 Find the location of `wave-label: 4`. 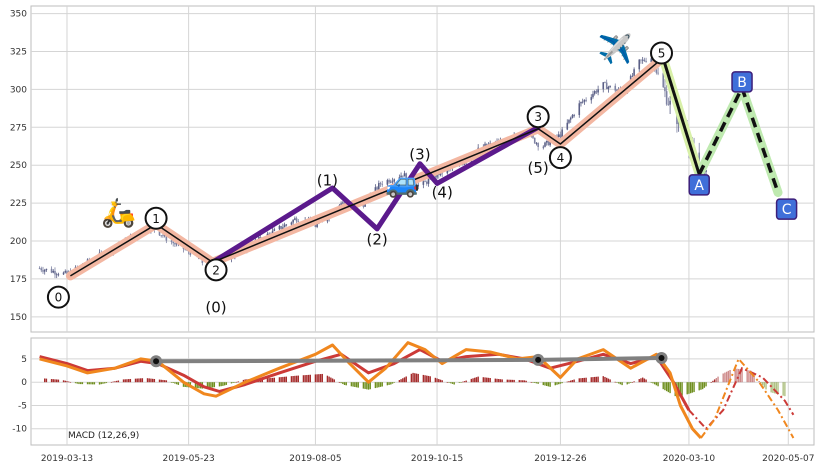

wave-label: 4 is located at coordinates (561, 158).